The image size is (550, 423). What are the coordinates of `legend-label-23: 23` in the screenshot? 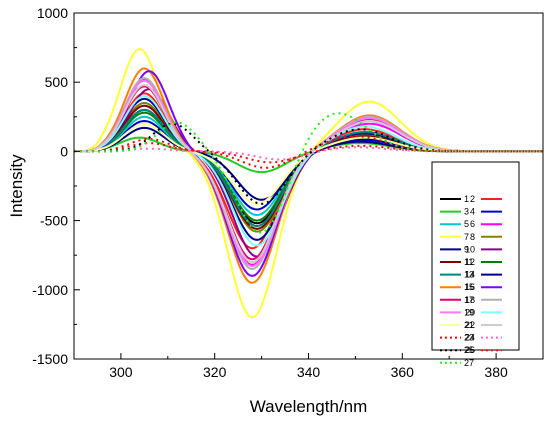 It's located at (469, 338).